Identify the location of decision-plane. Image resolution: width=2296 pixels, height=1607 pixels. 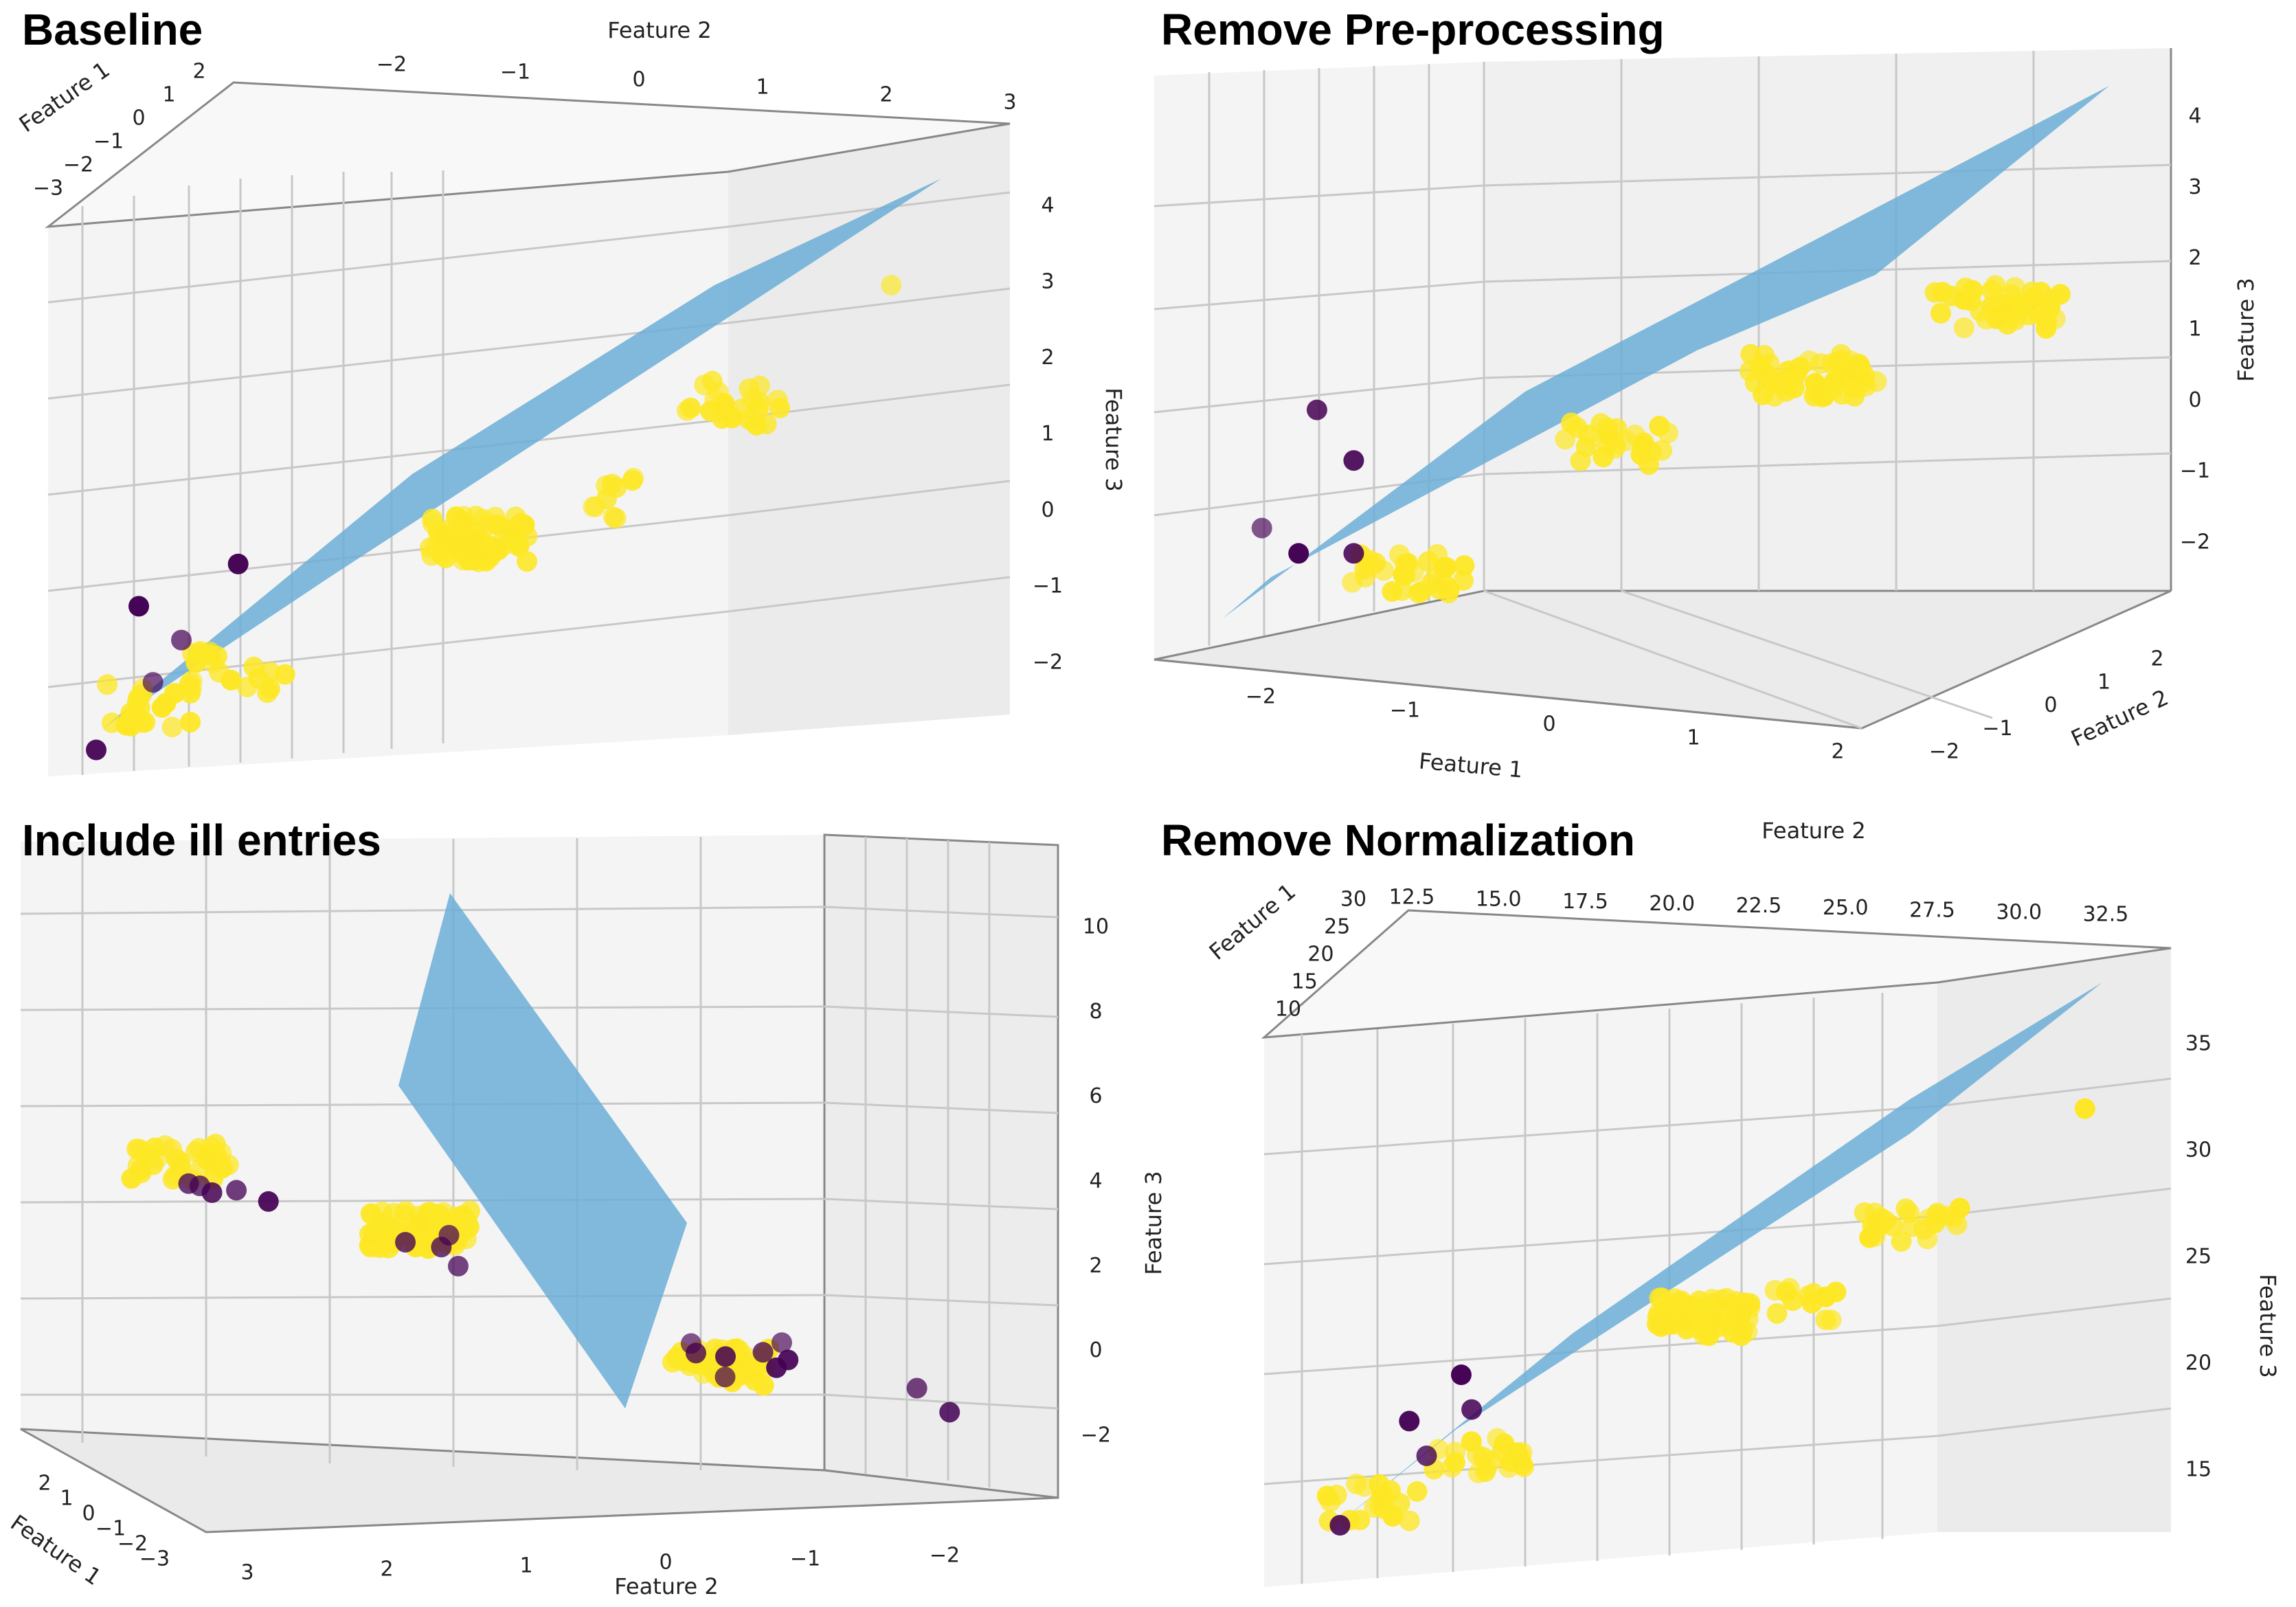
(1666, 352).